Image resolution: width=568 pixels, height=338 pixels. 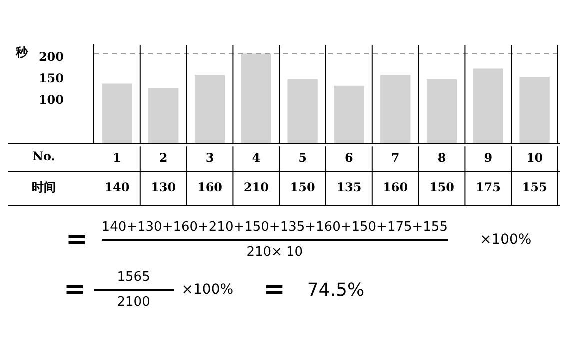 I want to click on data-label: 155, so click(x=535, y=187).